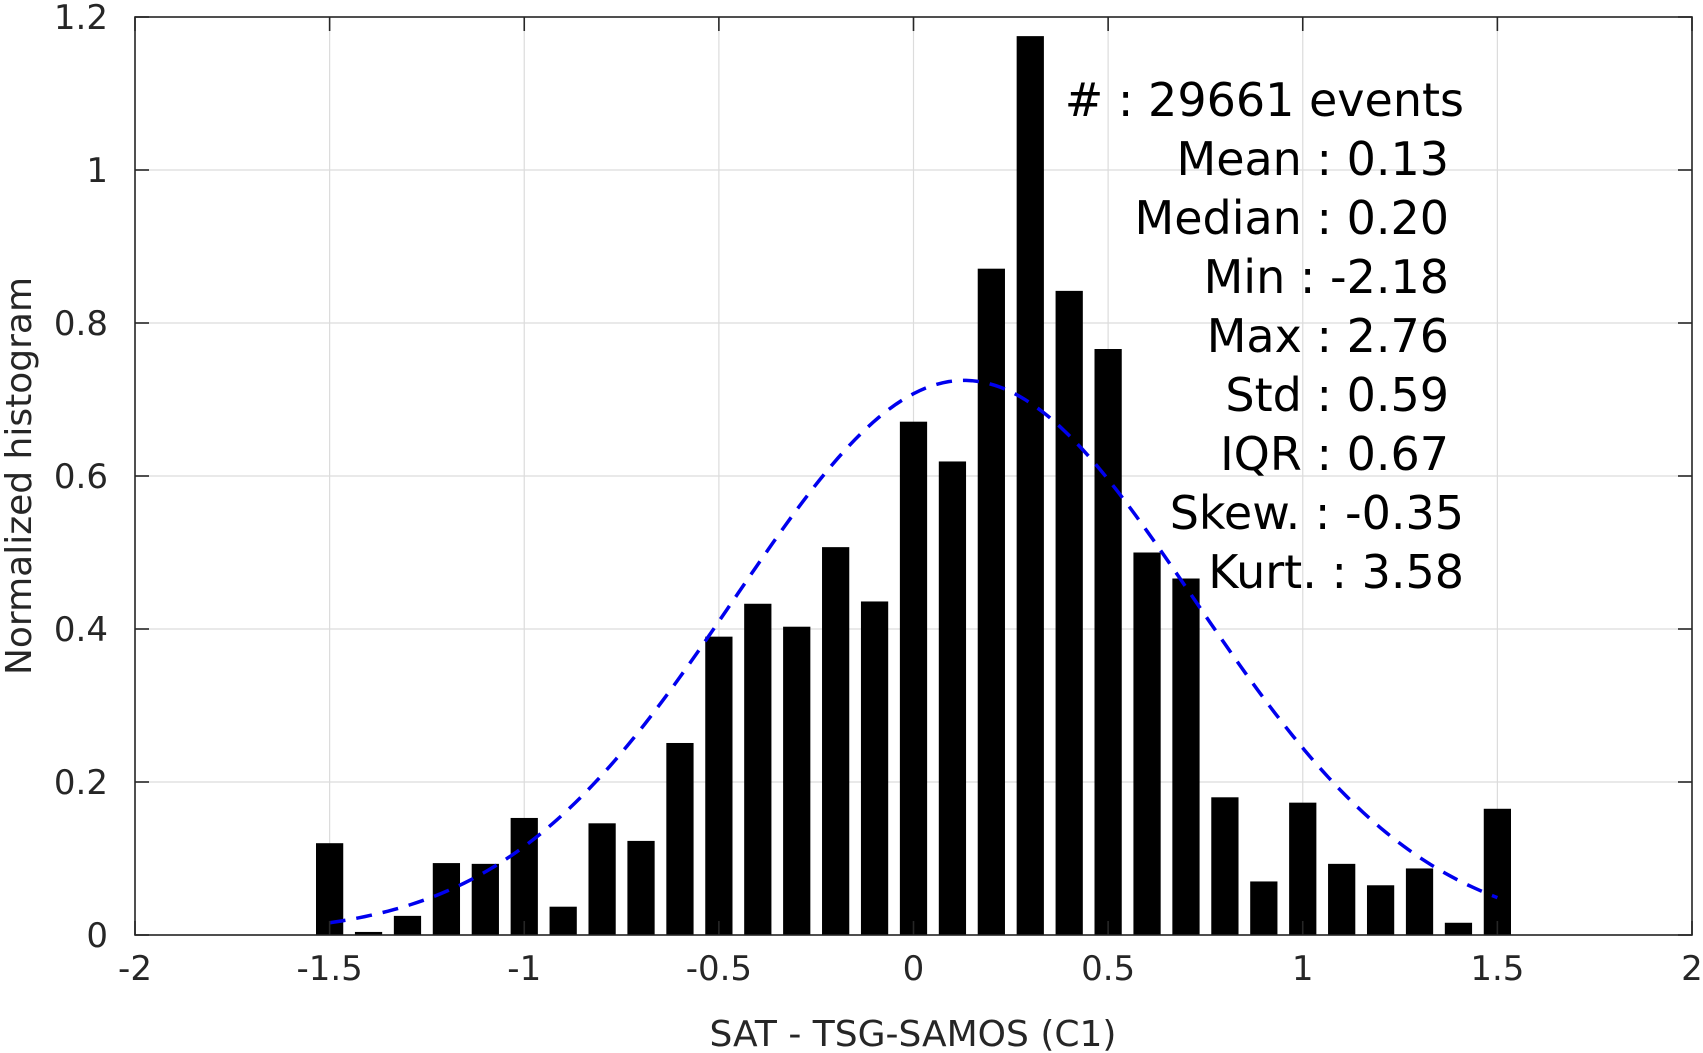 The height and width of the screenshot is (1053, 1703). I want to click on x-tick-label: 0, so click(914, 969).